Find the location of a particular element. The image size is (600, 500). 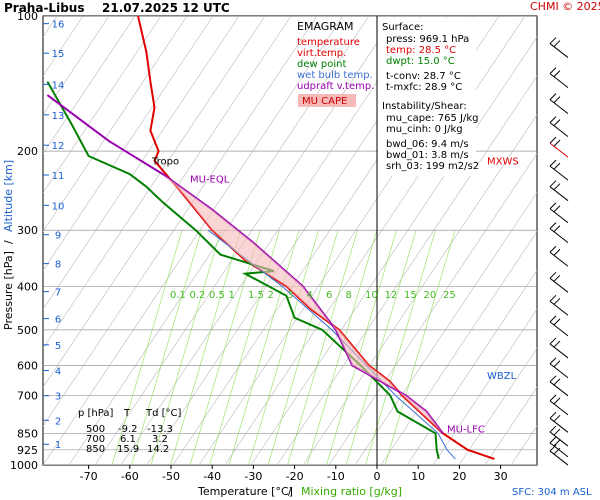

mixing-ratio-label: 2 is located at coordinates (271, 295).